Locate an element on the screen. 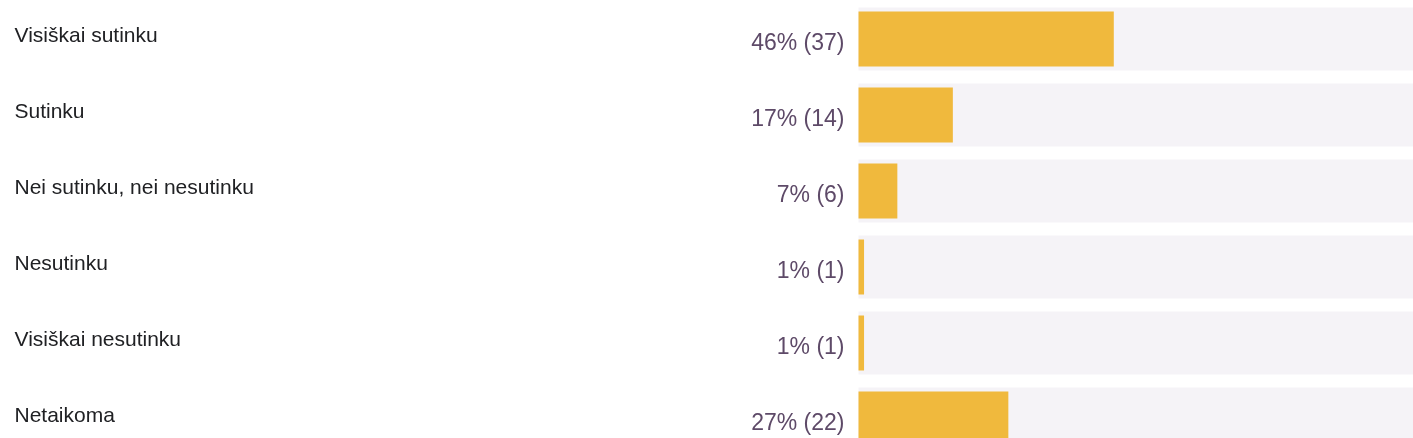  data-label: 7% (6) is located at coordinates (810, 194).